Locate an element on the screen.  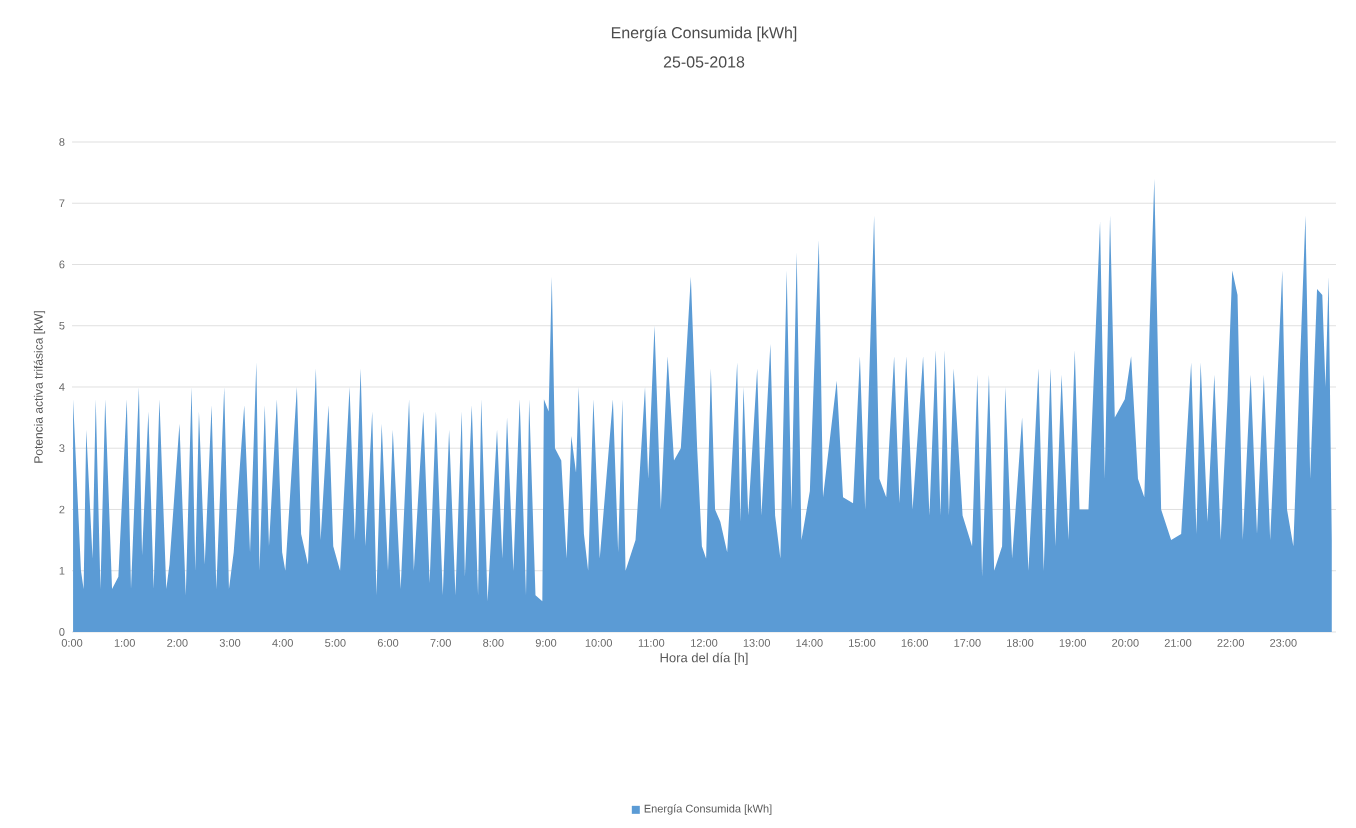
chart-subtitle: 25-05-2018 is located at coordinates (704, 62).